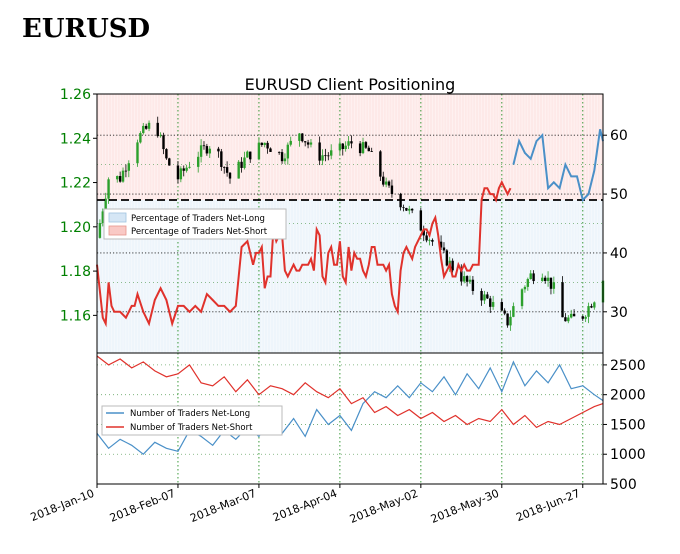  I want to click on legend-label-count-long: Number of Traders Net-Long, so click(190, 414).